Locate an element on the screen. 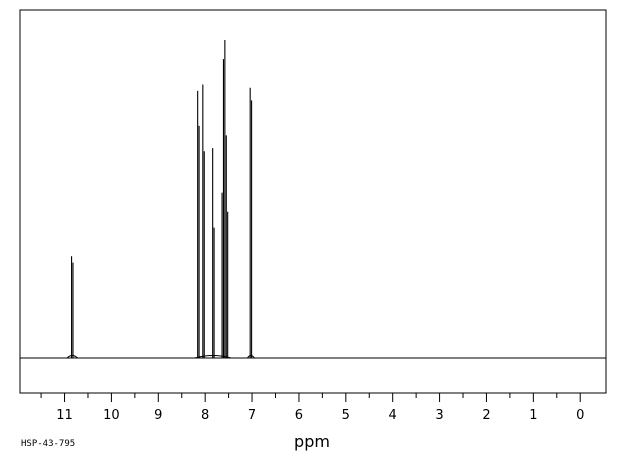  tick-label: 7 is located at coordinates (252, 415).